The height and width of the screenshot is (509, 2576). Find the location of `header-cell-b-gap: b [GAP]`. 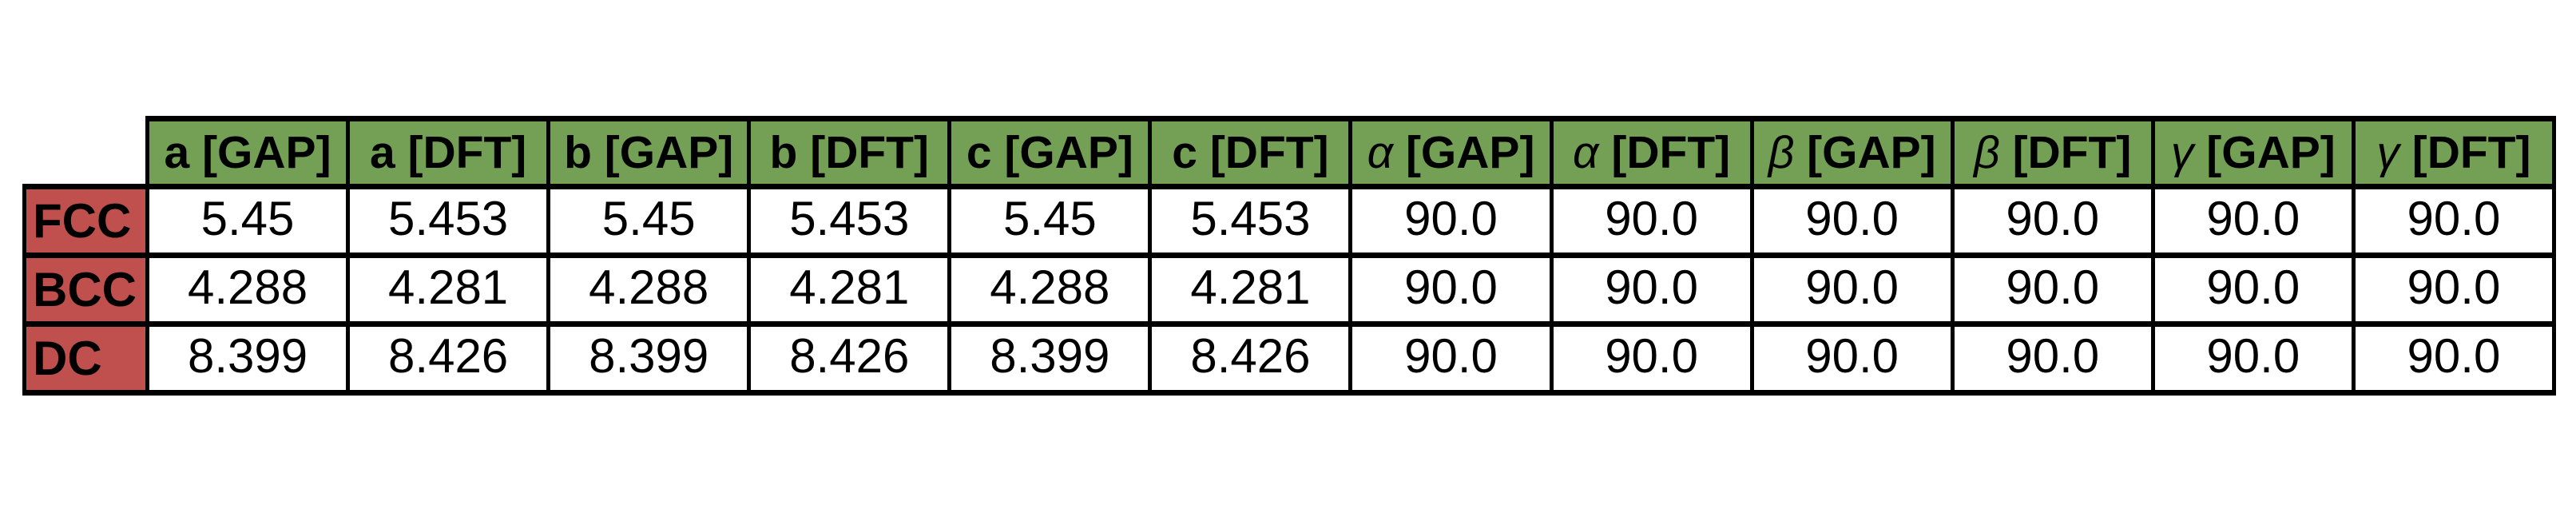

header-cell-b-gap: b [GAP] is located at coordinates (649, 152).